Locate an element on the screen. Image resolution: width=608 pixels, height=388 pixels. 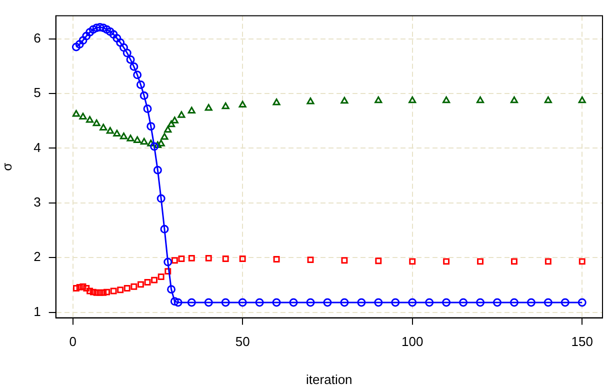
x-axis-title: iteration is located at coordinates (329, 379).